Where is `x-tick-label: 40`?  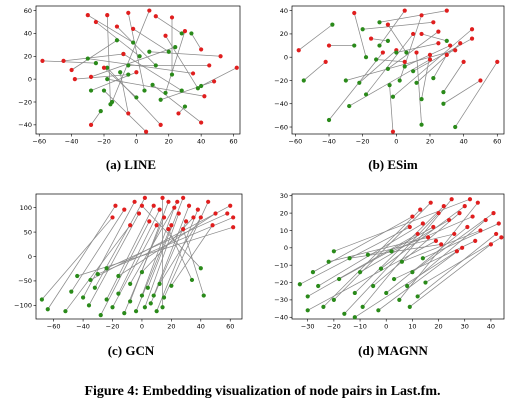 x-tick-label: 40 is located at coordinates (201, 327).